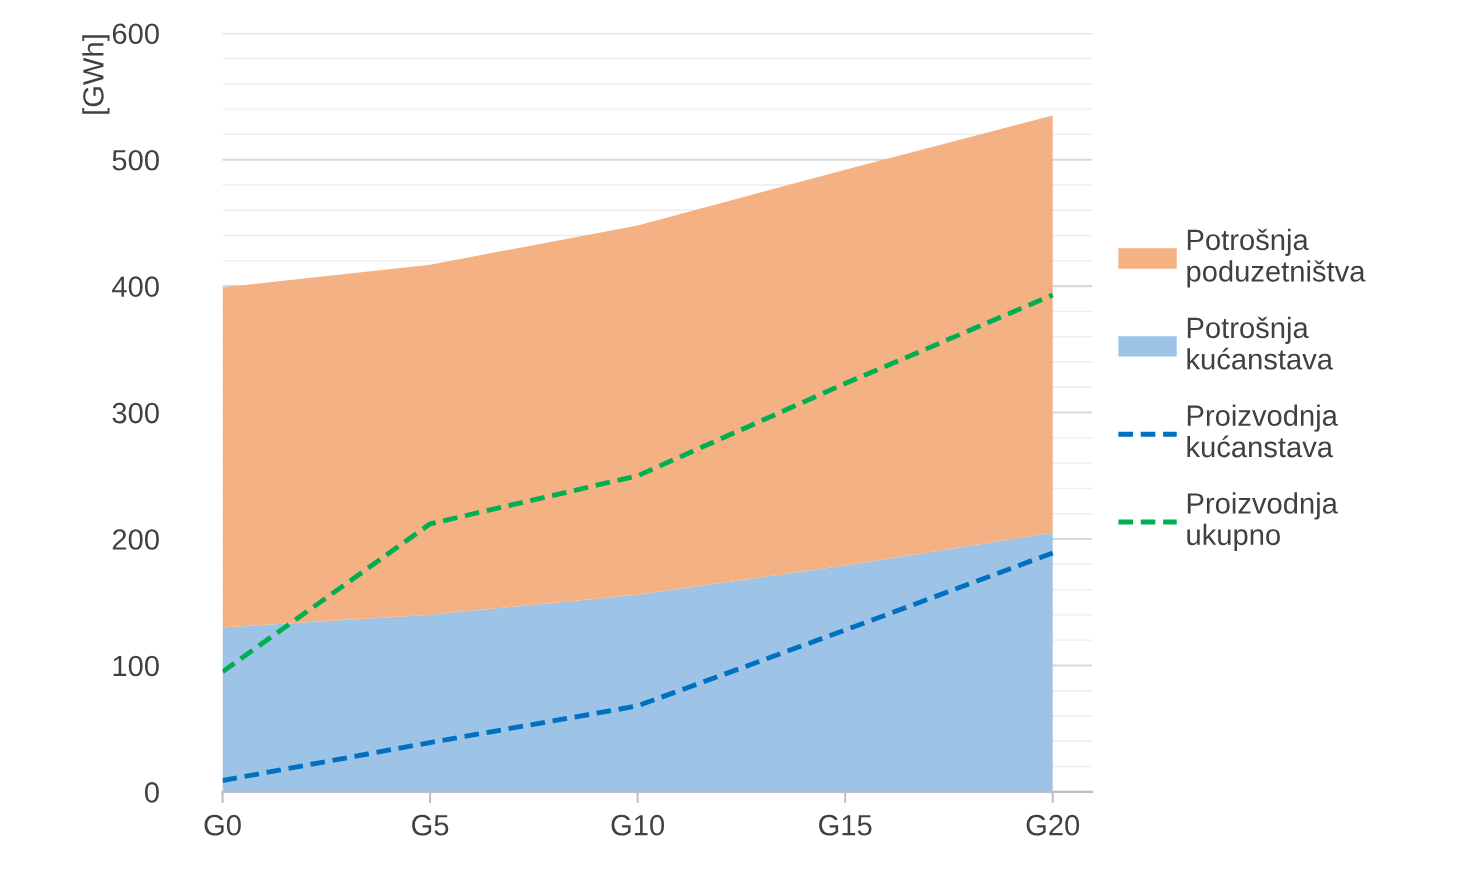  What do you see at coordinates (135, 413) in the screenshot?
I see `y-tick-label: 300` at bounding box center [135, 413].